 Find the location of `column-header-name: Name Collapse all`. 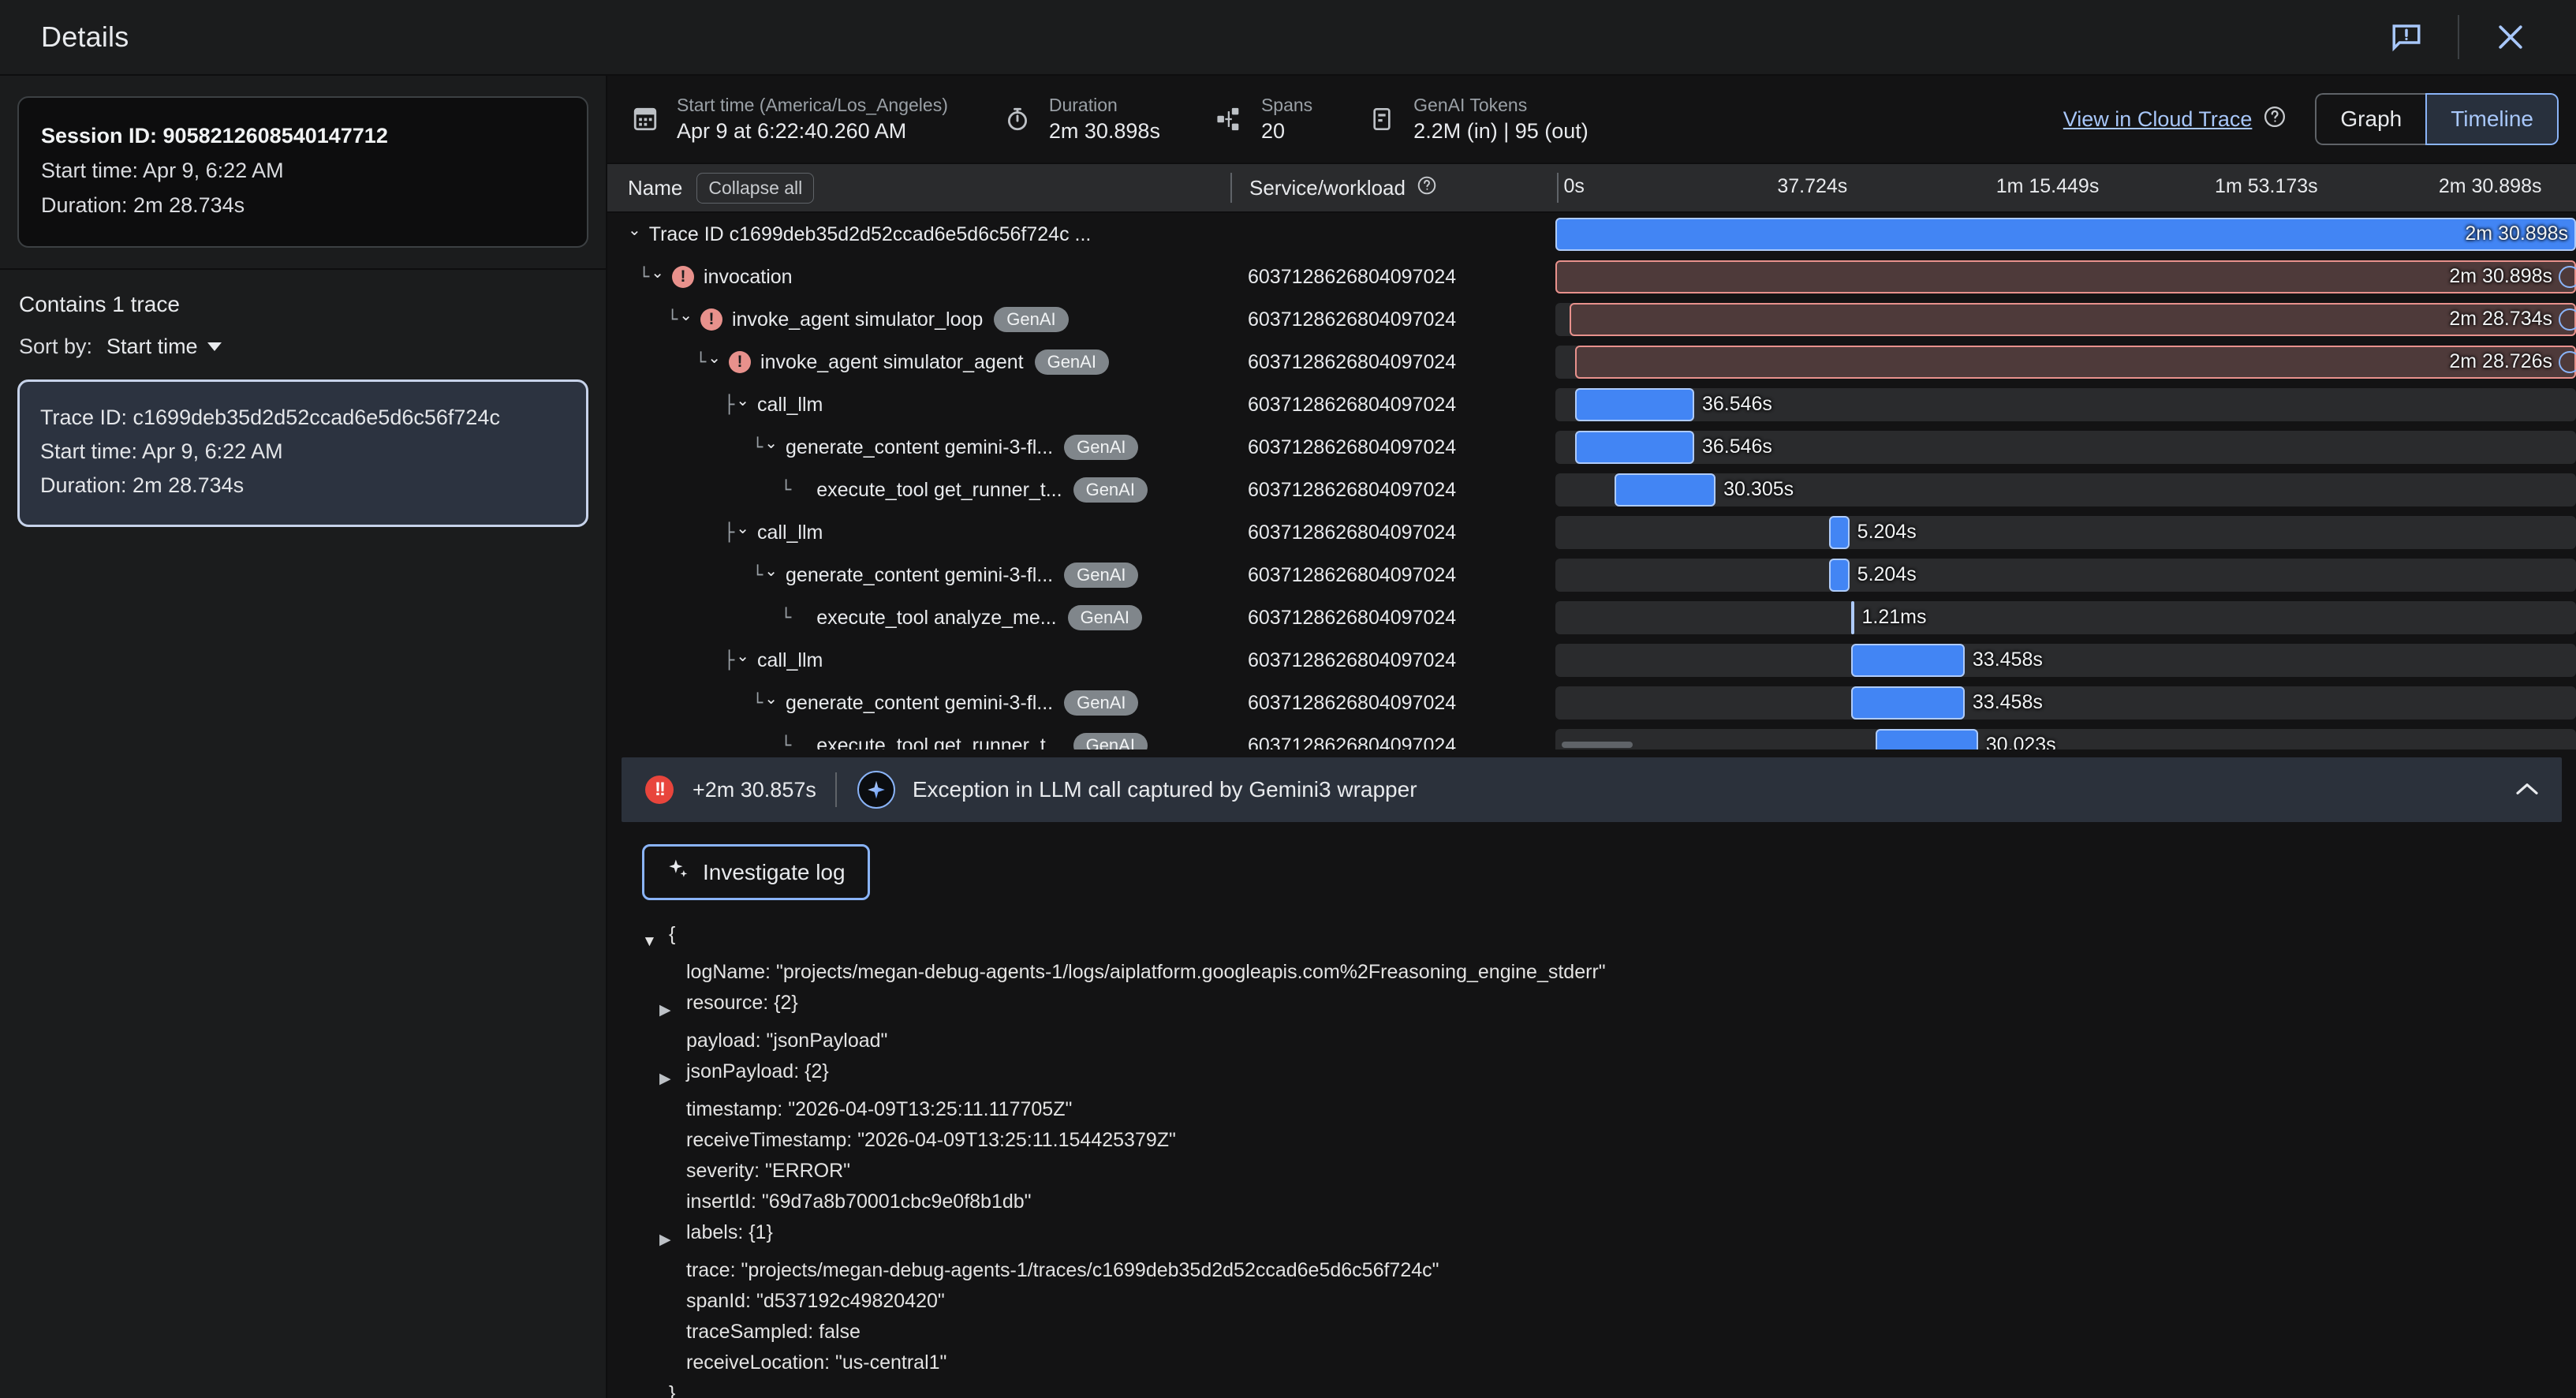

column-header-name: Name Collapse all is located at coordinates (918, 188).